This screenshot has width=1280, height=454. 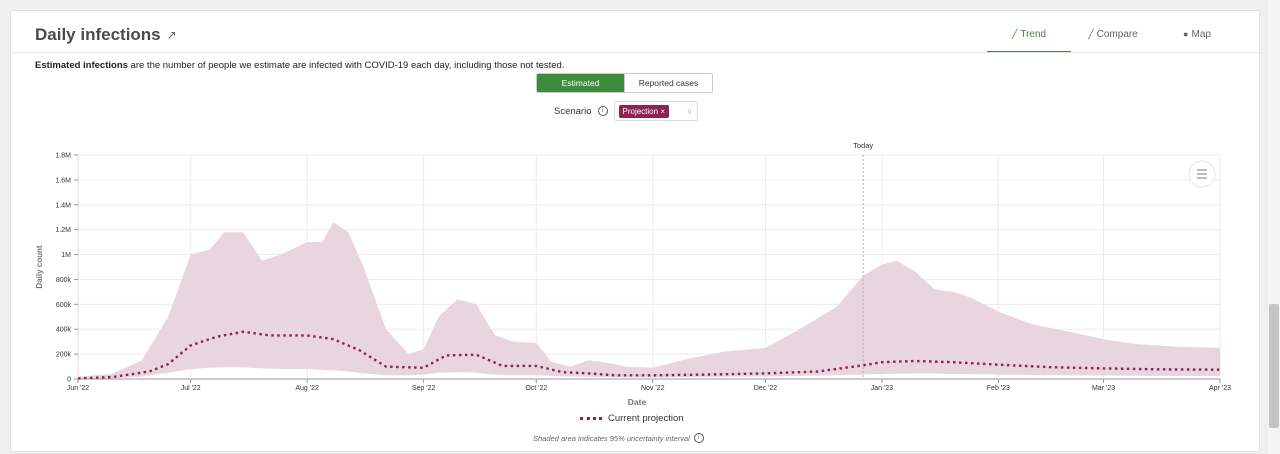 What do you see at coordinates (649, 355) in the screenshot?
I see `projection-line` at bounding box center [649, 355].